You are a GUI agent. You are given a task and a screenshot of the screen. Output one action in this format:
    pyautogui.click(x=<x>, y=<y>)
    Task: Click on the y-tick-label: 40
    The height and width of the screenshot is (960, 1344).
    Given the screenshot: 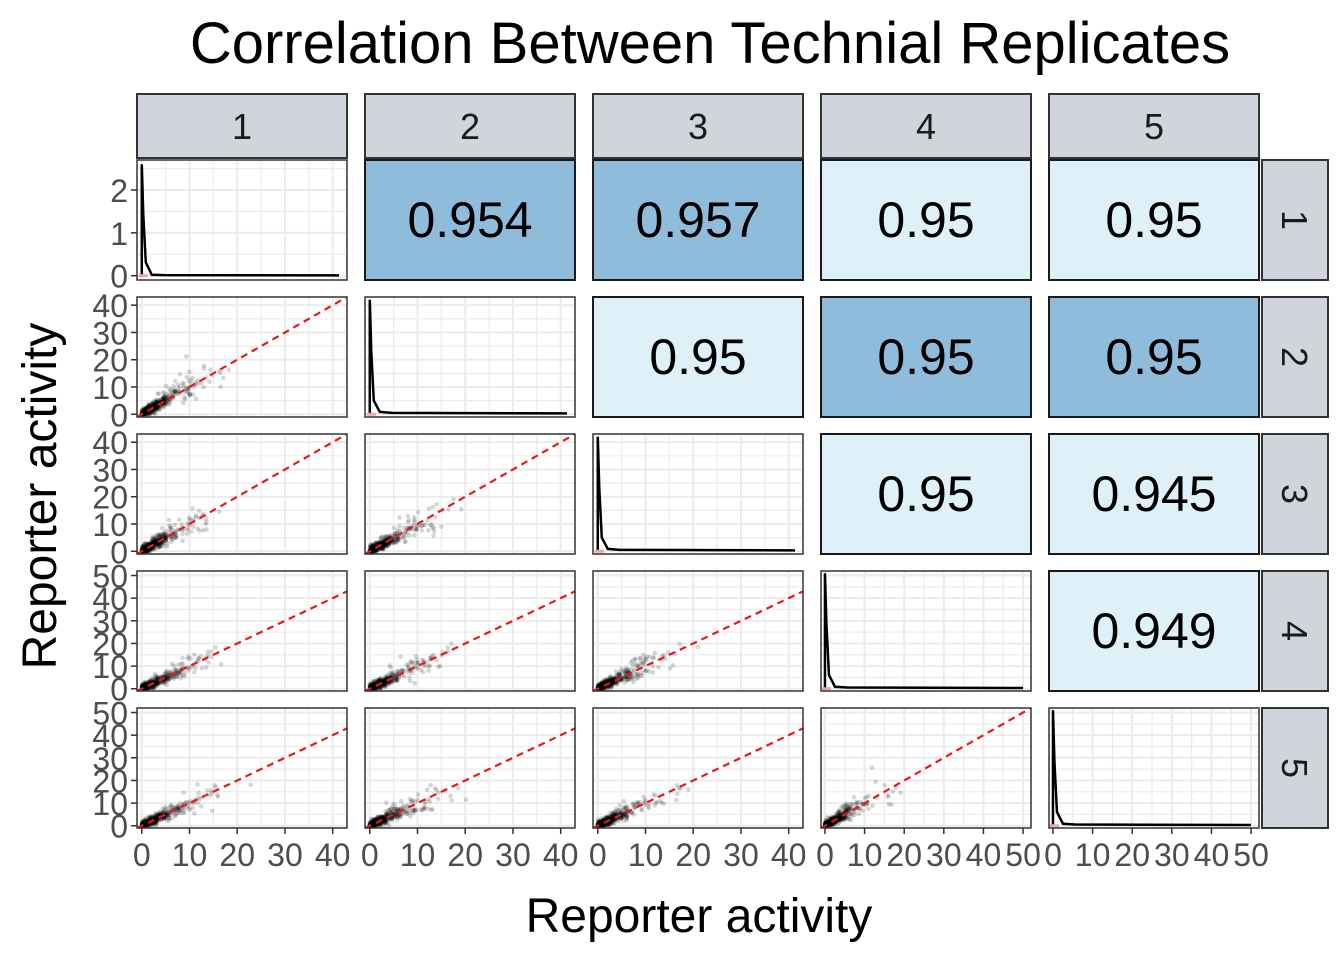 What is the action you would take?
    pyautogui.click(x=110, y=599)
    